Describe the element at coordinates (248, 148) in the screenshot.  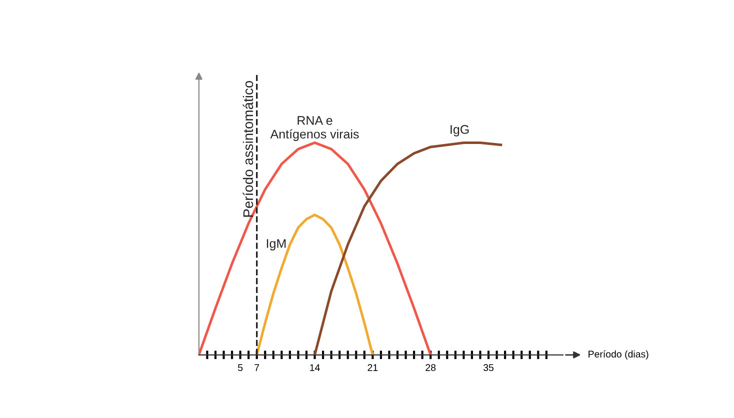
I see `ref-line-label: Período assintomático` at that location.